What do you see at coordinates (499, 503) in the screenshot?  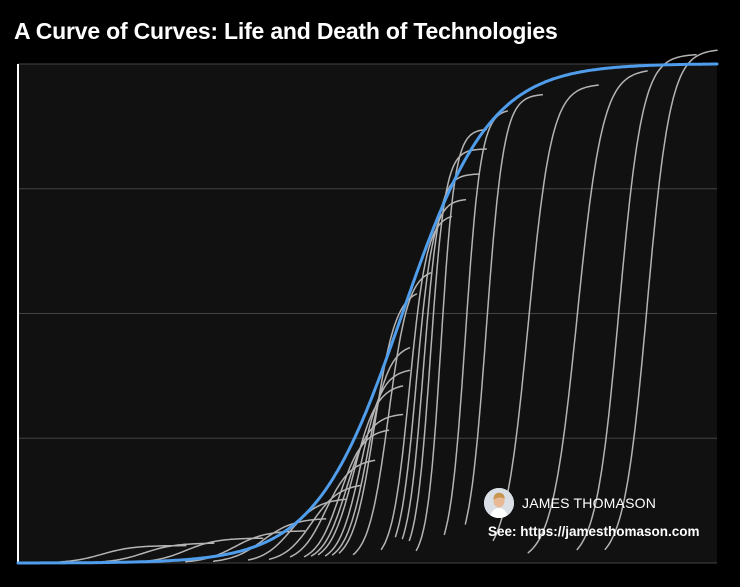 I see `avatar` at bounding box center [499, 503].